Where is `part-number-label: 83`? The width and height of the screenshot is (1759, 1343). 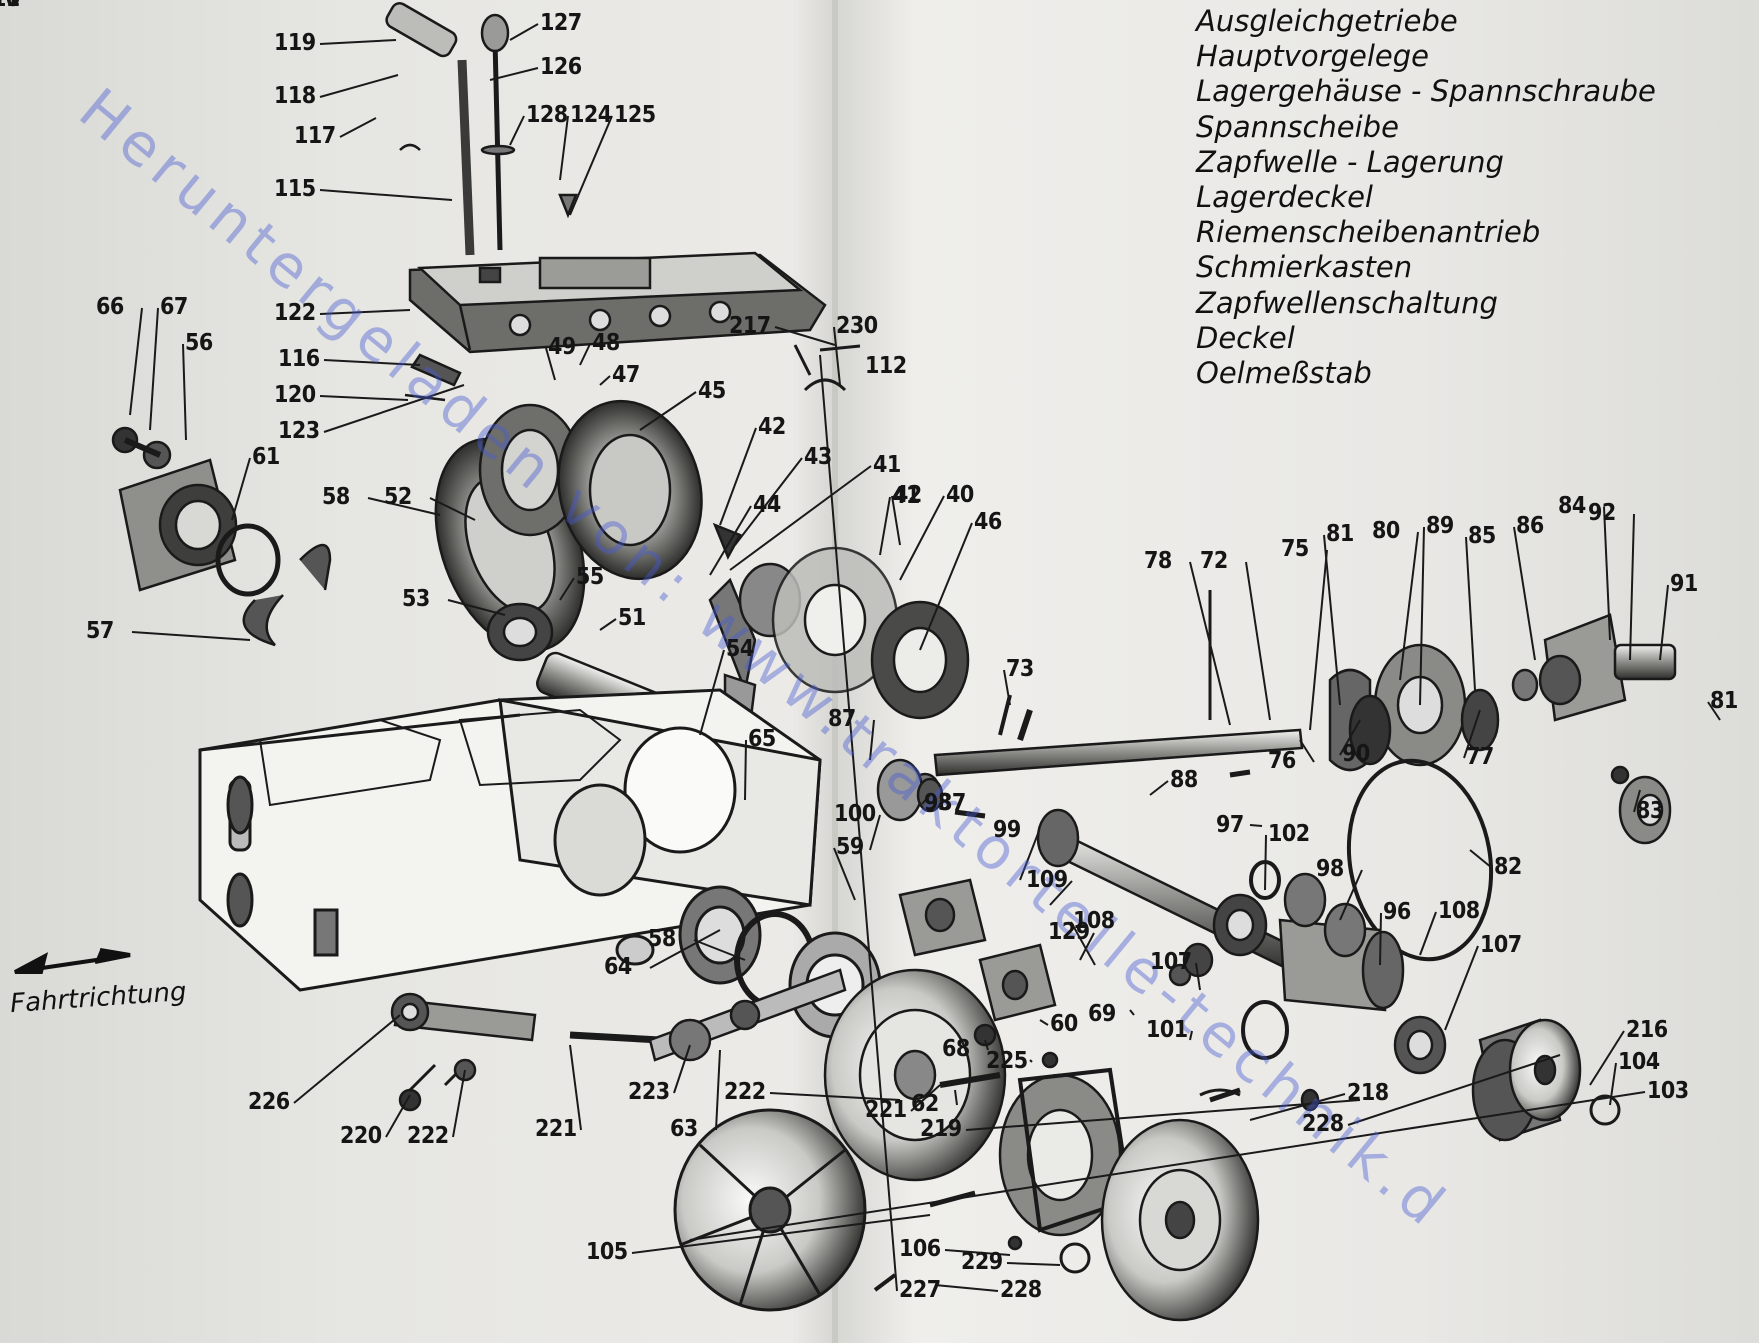
part-number-label: 83 is located at coordinates (1650, 811).